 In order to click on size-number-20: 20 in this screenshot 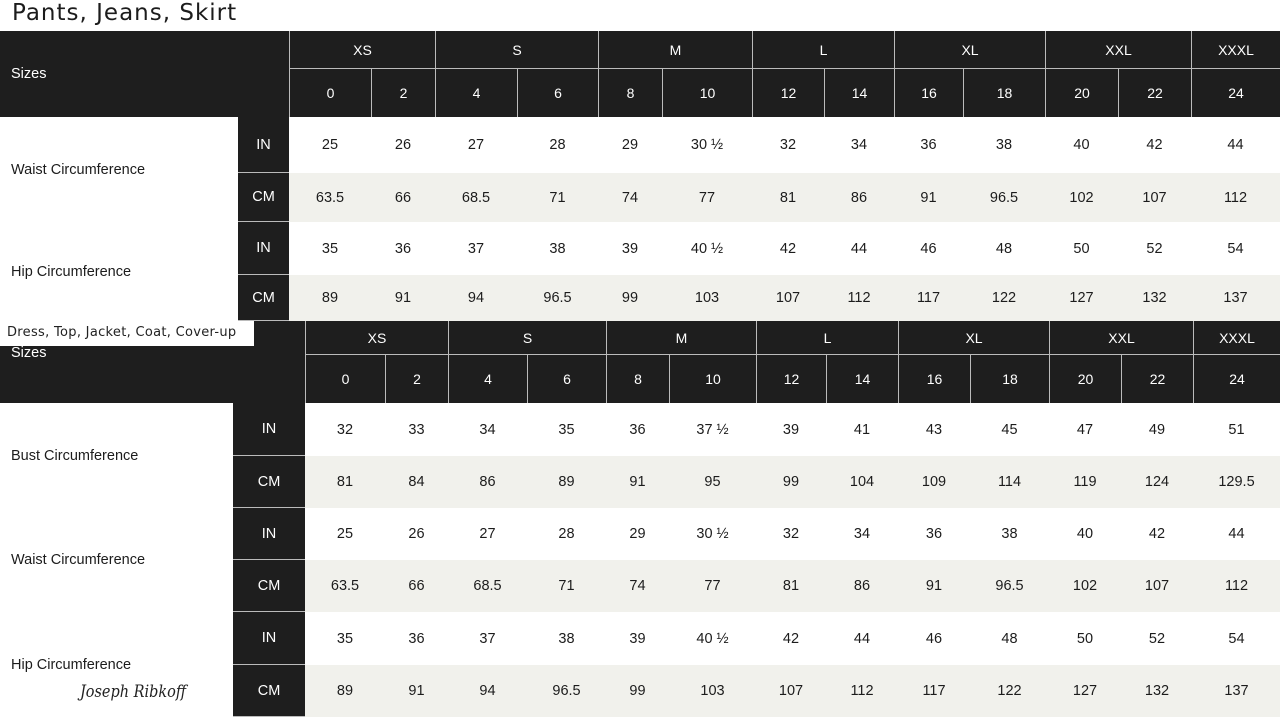, I will do `click(1085, 379)`.